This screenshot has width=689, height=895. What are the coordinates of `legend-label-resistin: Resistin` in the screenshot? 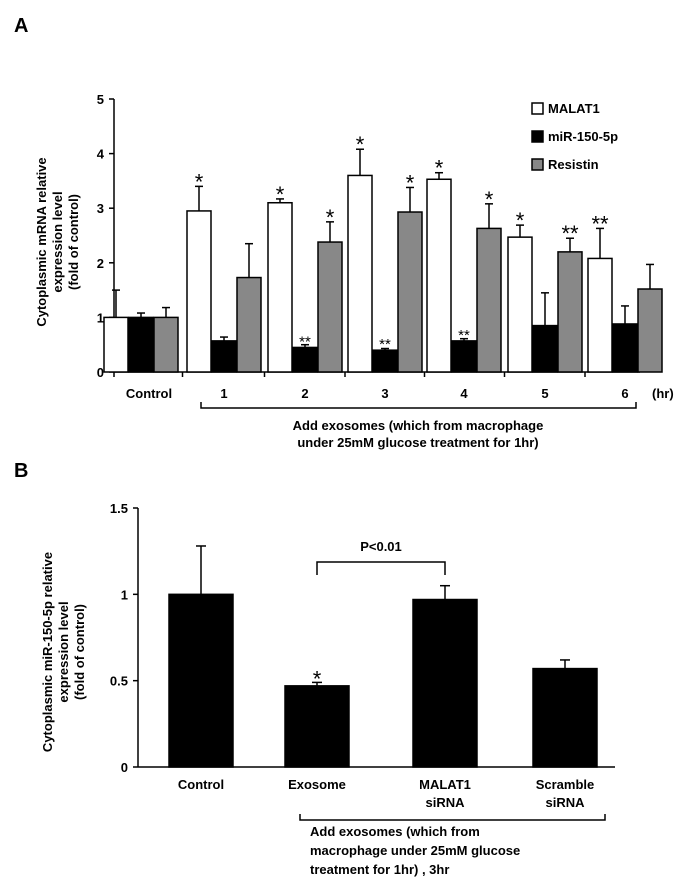 It's located at (573, 164).